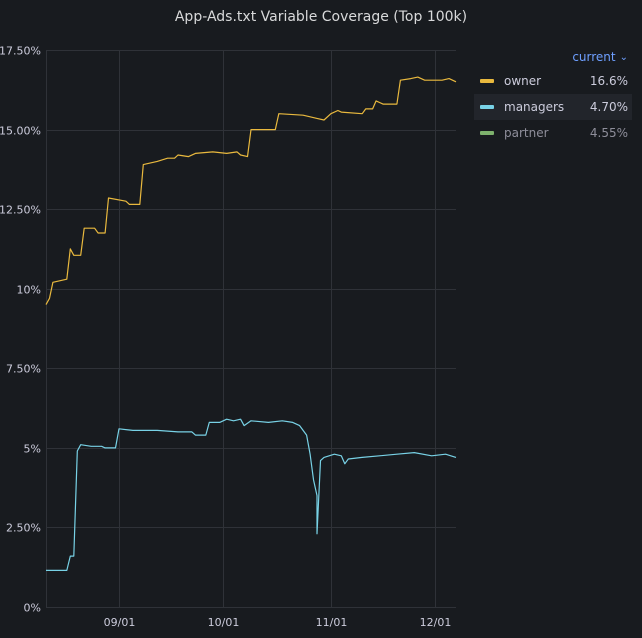 This screenshot has width=642, height=638. What do you see at coordinates (608, 133) in the screenshot?
I see `legend-value: 4.55%` at bounding box center [608, 133].